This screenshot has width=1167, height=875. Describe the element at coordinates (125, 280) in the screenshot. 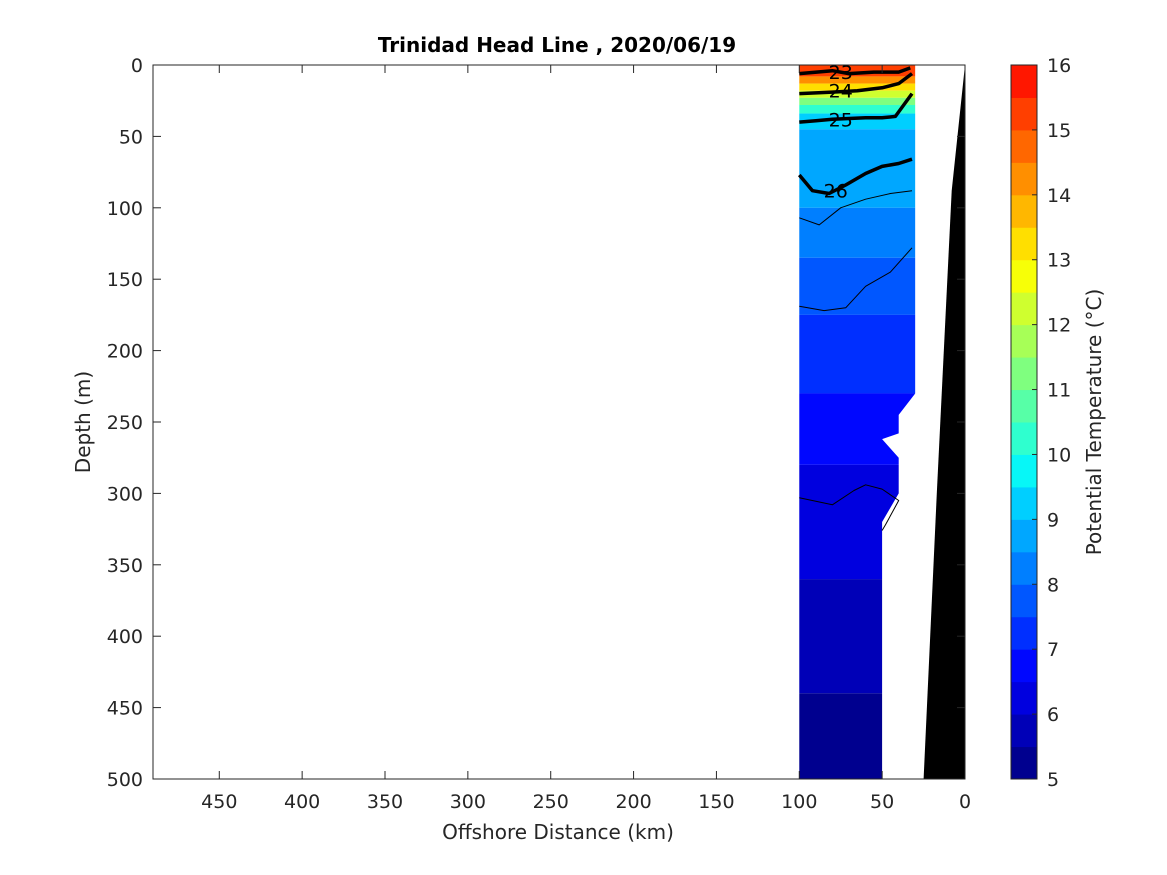

I see `y-tick-label: 150` at that location.